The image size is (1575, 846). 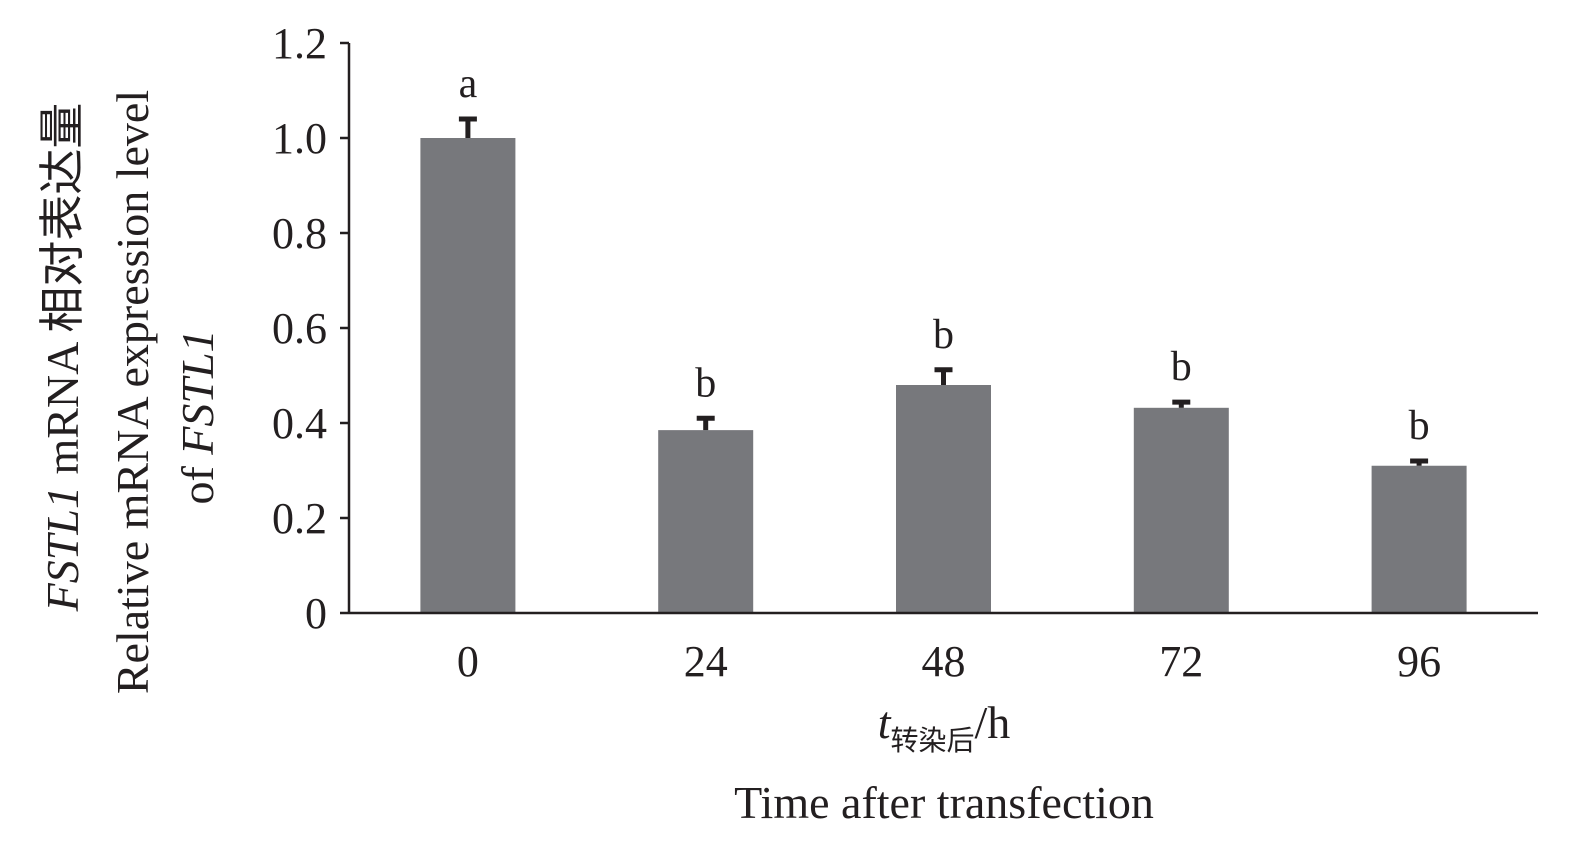 What do you see at coordinates (1181, 661) in the screenshot?
I see `x-tick-label: 72` at bounding box center [1181, 661].